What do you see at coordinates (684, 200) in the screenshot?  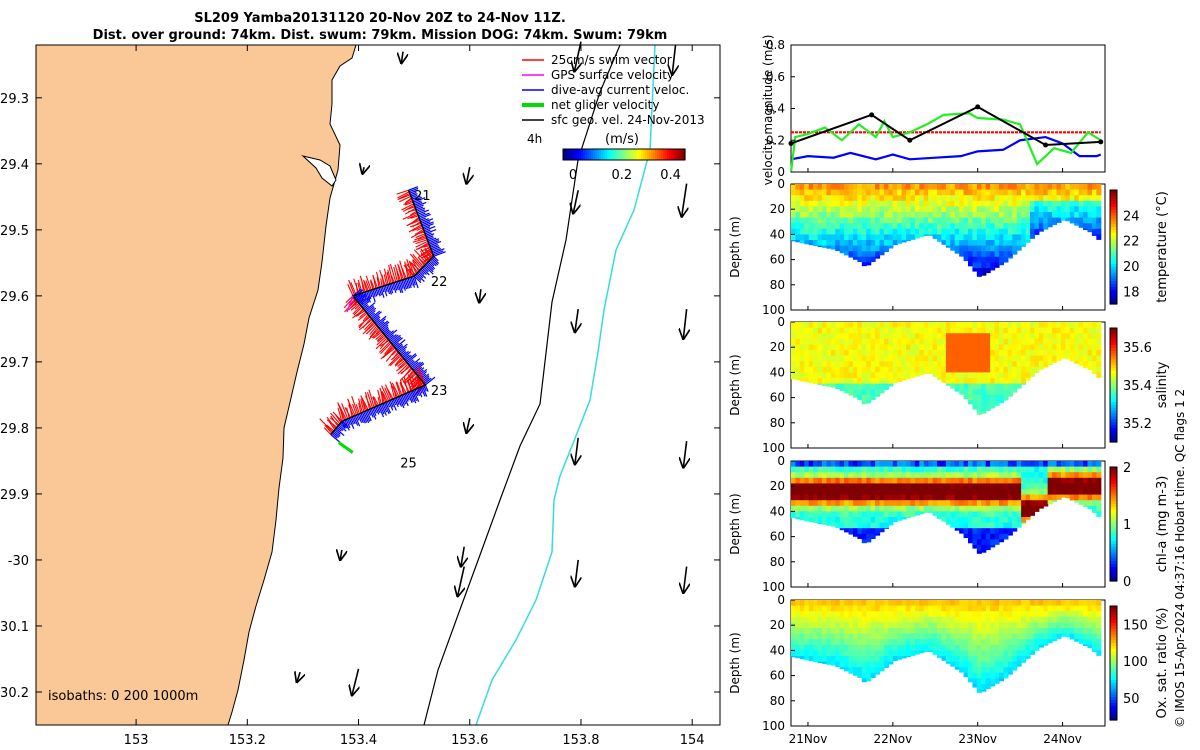 I see `geo-velocity-arrow` at bounding box center [684, 200].